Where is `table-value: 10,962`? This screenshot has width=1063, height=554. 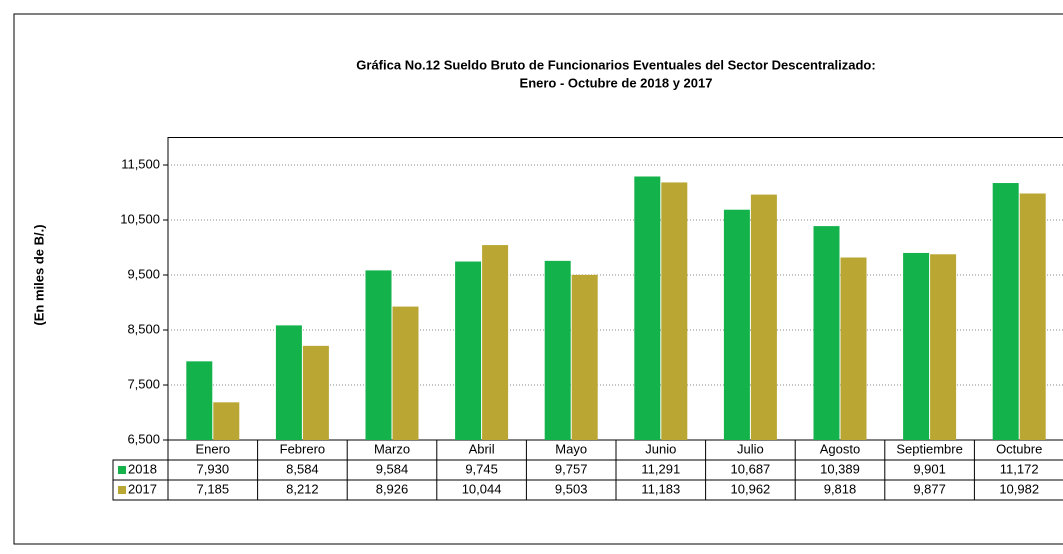 table-value: 10,962 is located at coordinates (751, 488).